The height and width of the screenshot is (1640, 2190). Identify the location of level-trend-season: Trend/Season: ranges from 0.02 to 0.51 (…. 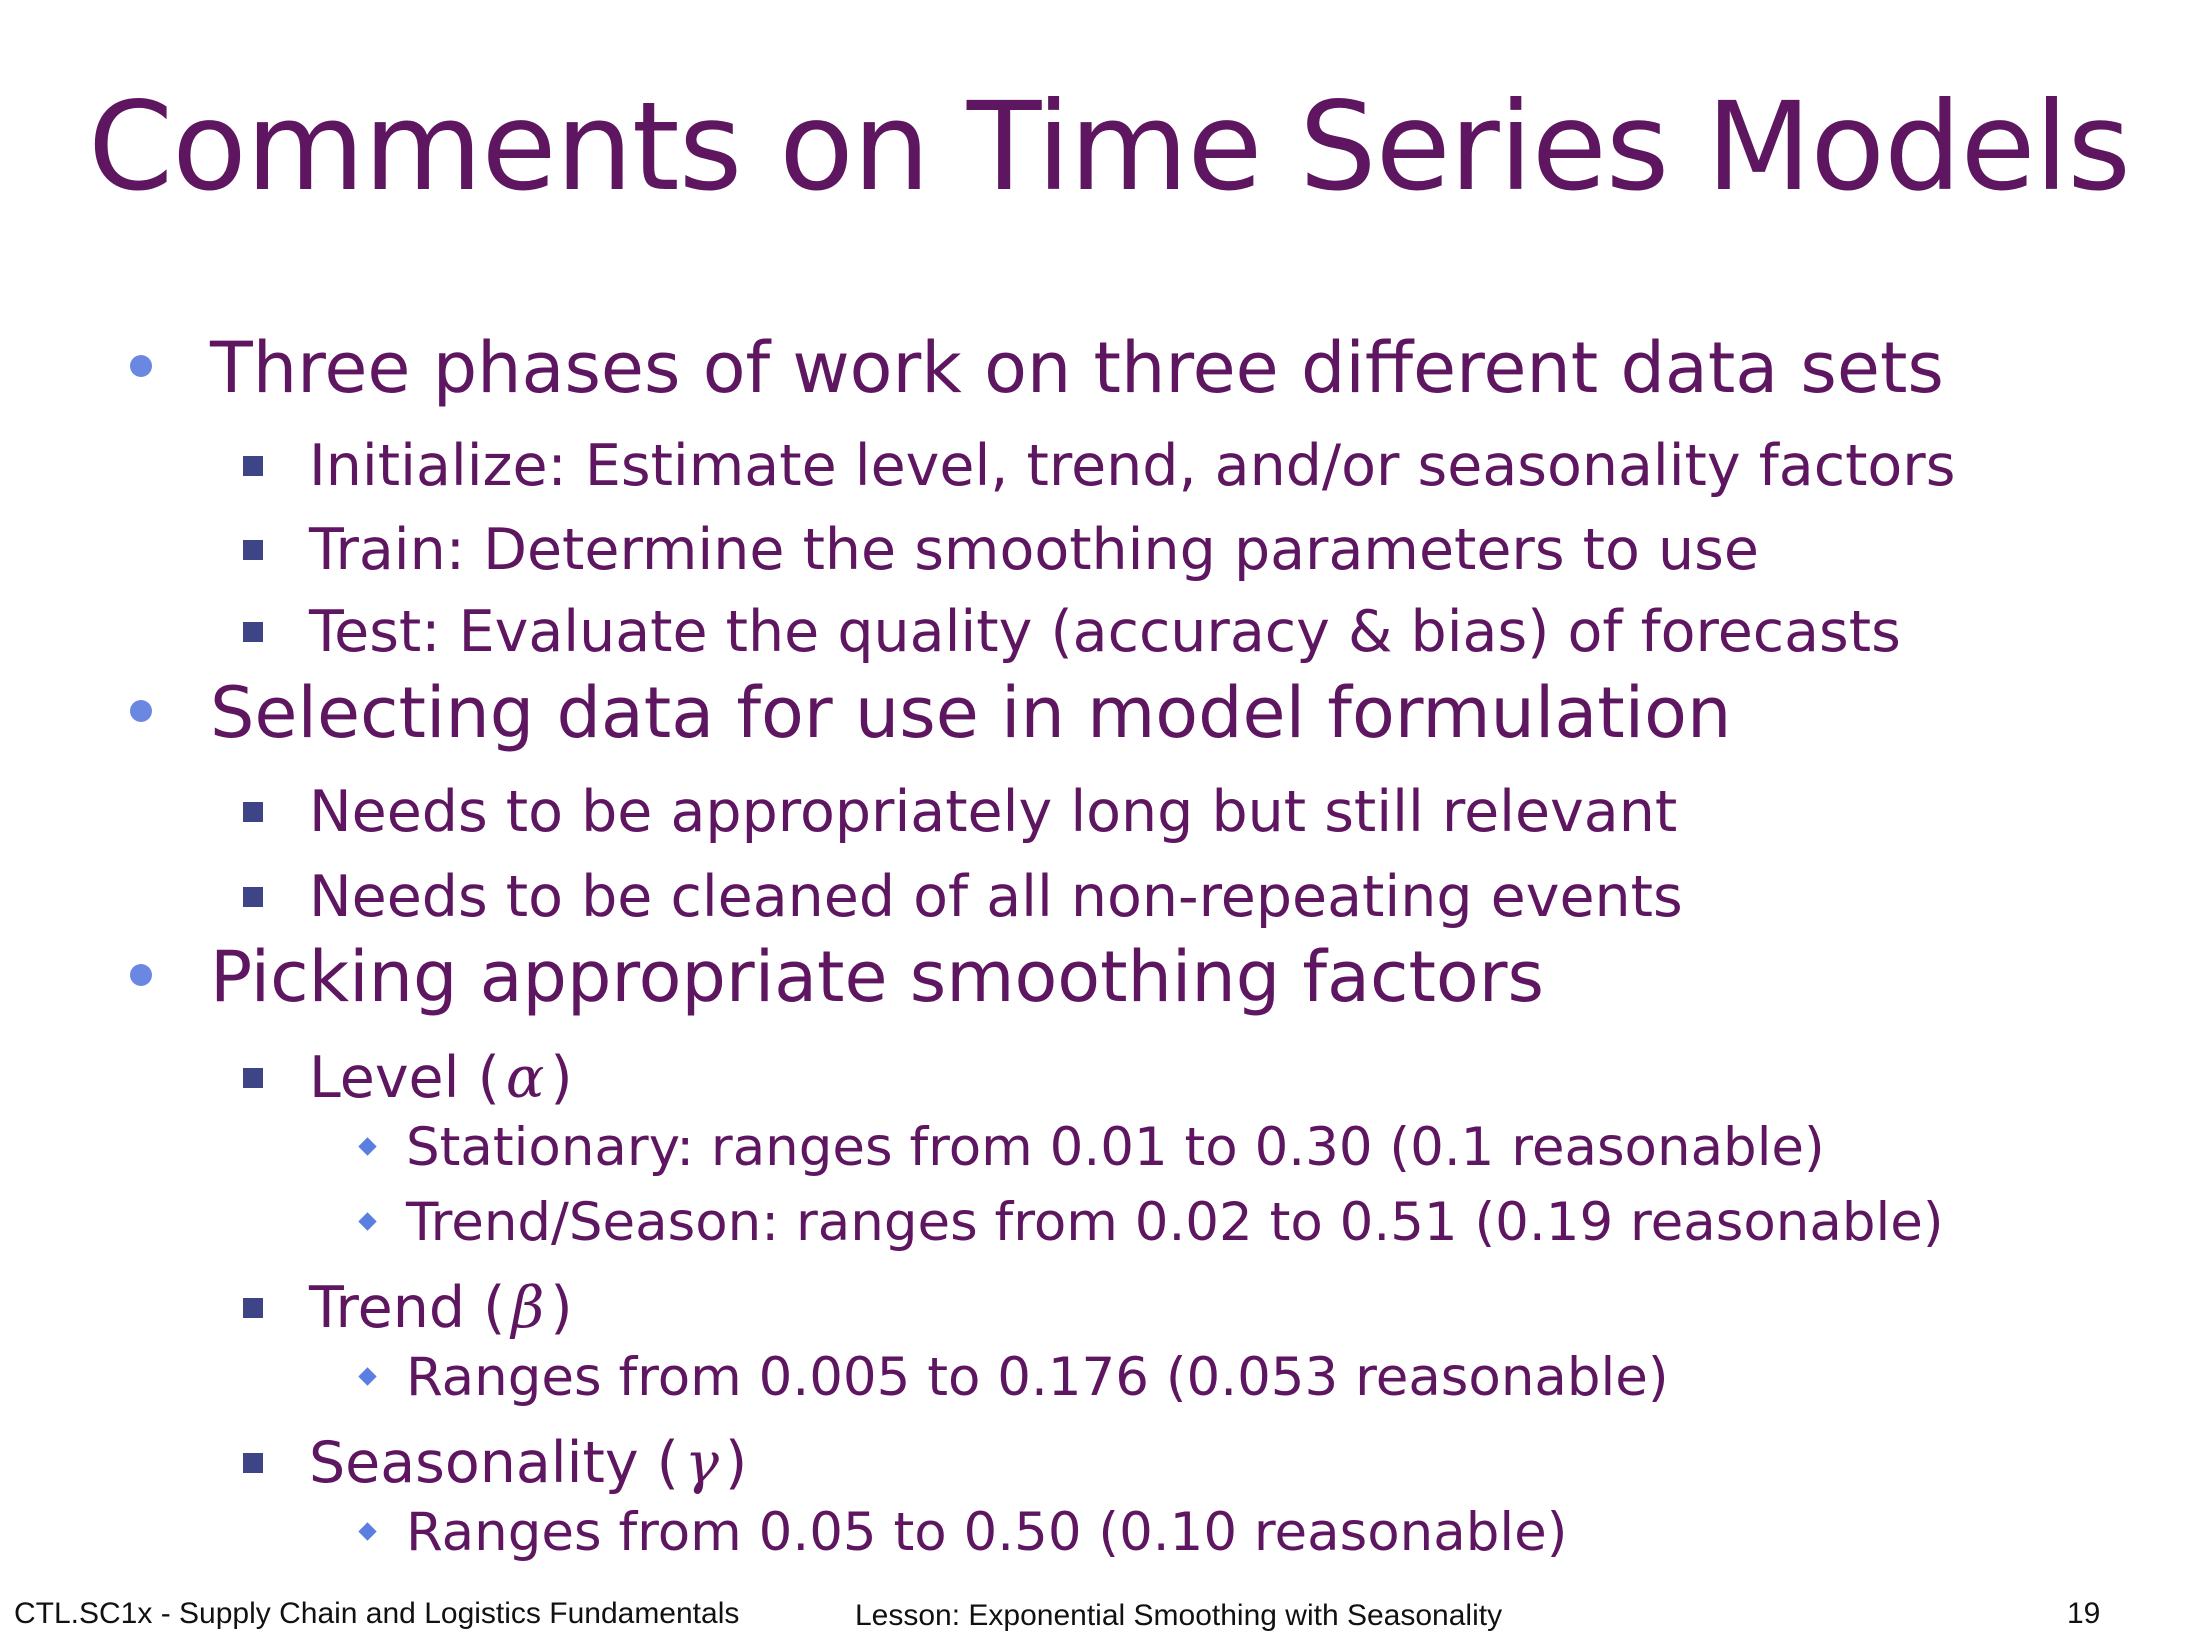
(1175, 1222).